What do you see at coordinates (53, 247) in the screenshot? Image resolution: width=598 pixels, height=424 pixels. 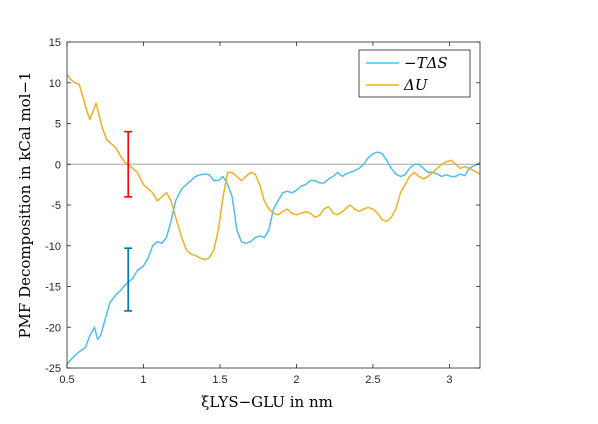 I see `y-tick-label: -10` at bounding box center [53, 247].